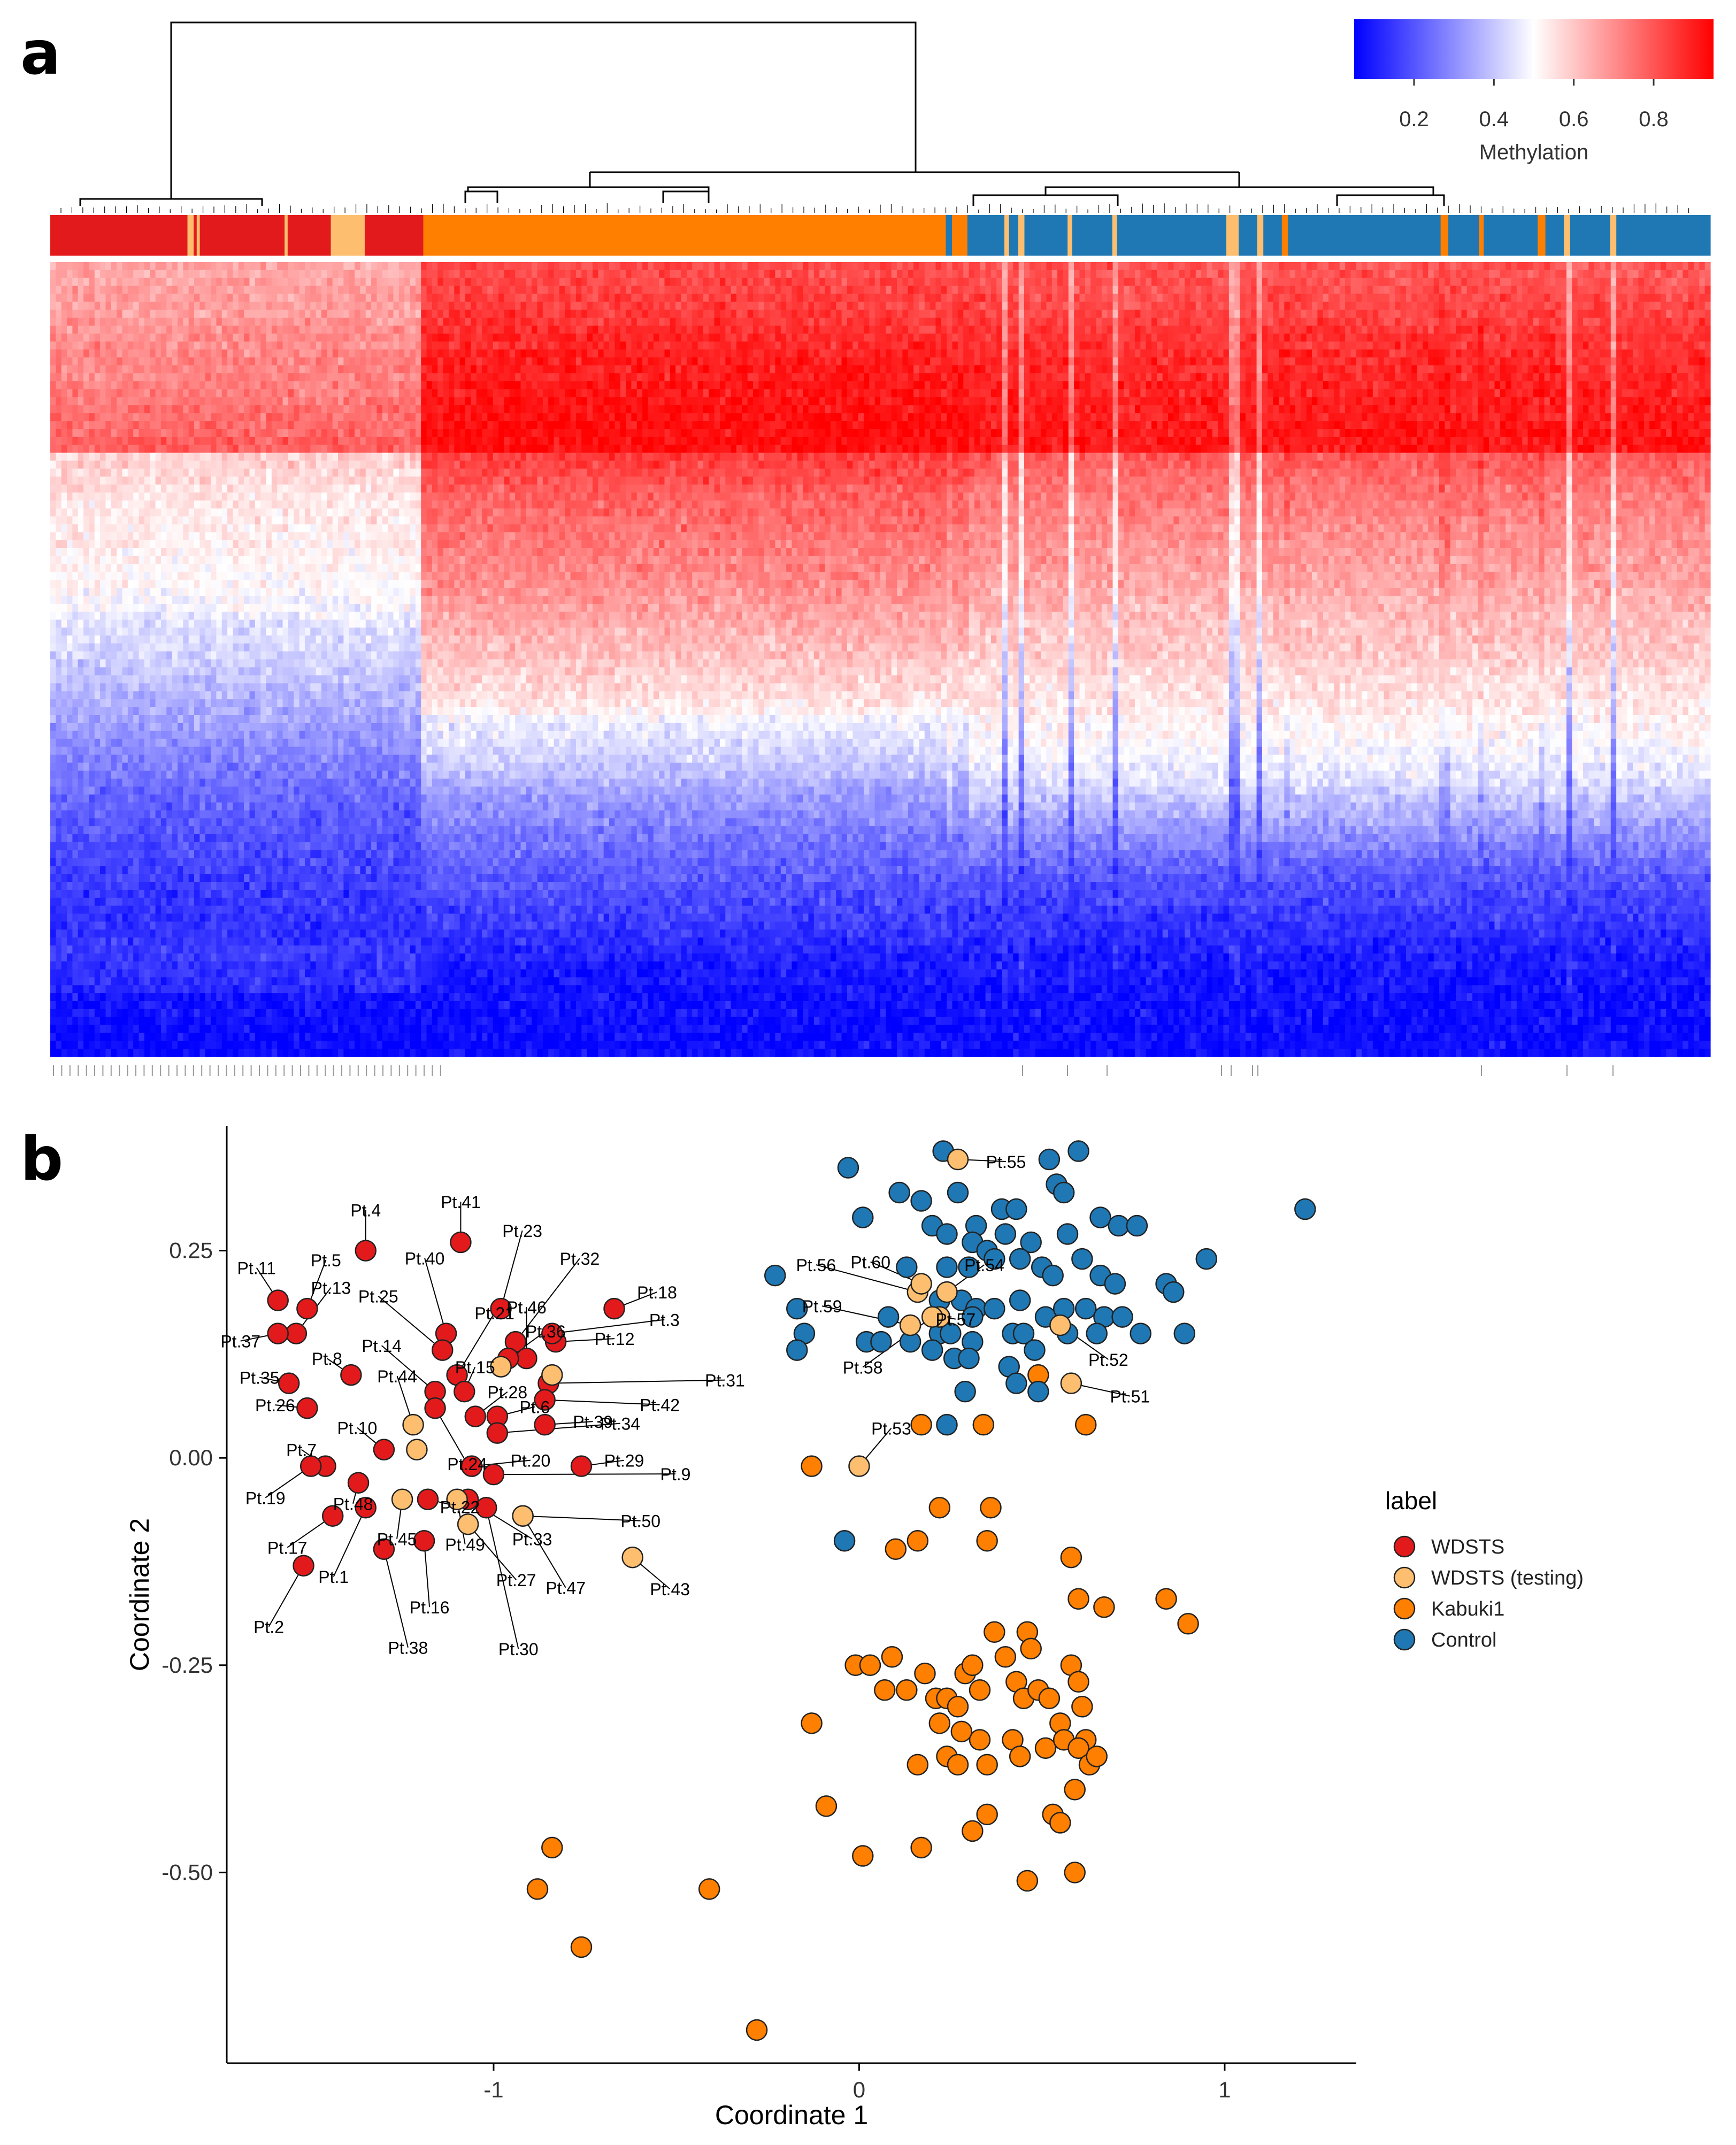 This screenshot has width=1736, height=2145. I want to click on point-label: Pt.25, so click(378, 1296).